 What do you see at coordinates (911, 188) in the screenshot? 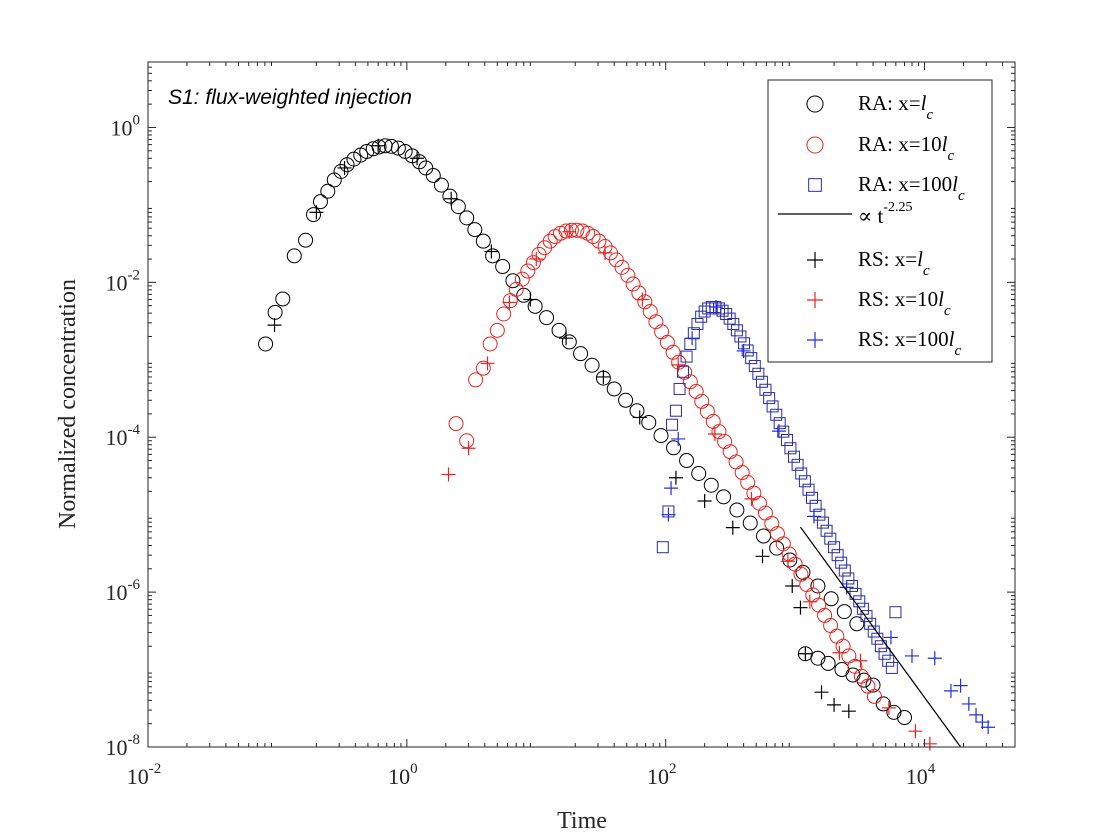
I see `legend-label: RA: x=100lc` at bounding box center [911, 188].